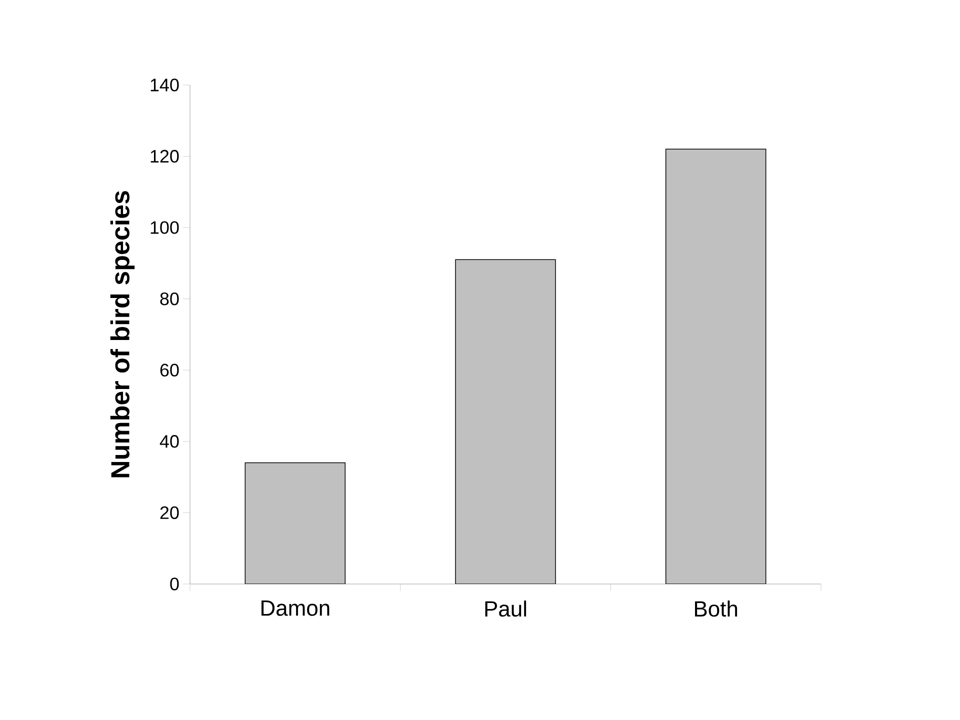  Describe the element at coordinates (169, 441) in the screenshot. I see `y-tick-label: 40` at that location.